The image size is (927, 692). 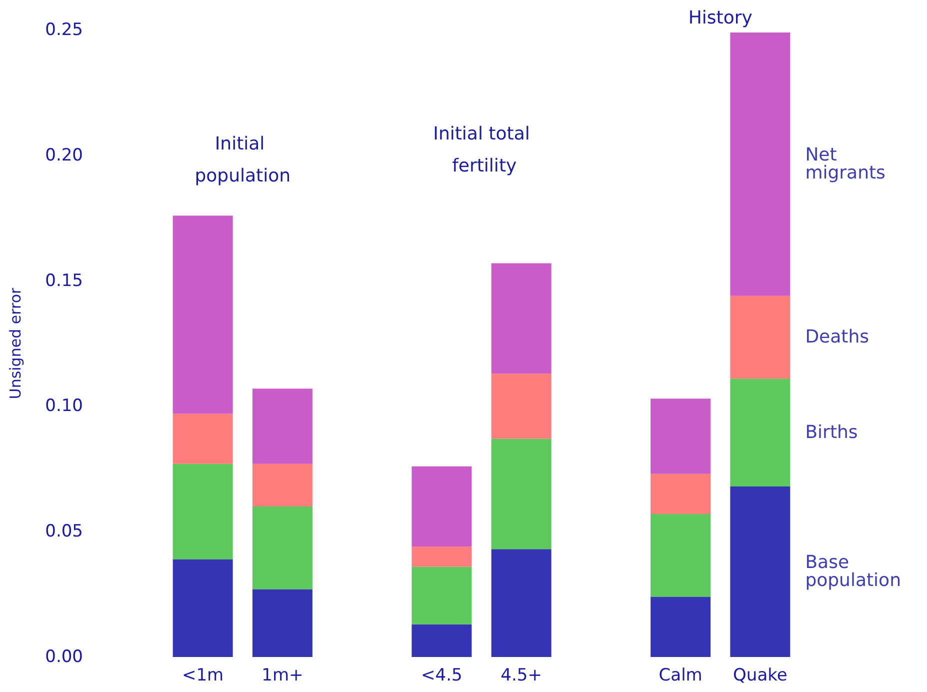 What do you see at coordinates (64, 532) in the screenshot?
I see `y-tick-label: 0.05` at bounding box center [64, 532].